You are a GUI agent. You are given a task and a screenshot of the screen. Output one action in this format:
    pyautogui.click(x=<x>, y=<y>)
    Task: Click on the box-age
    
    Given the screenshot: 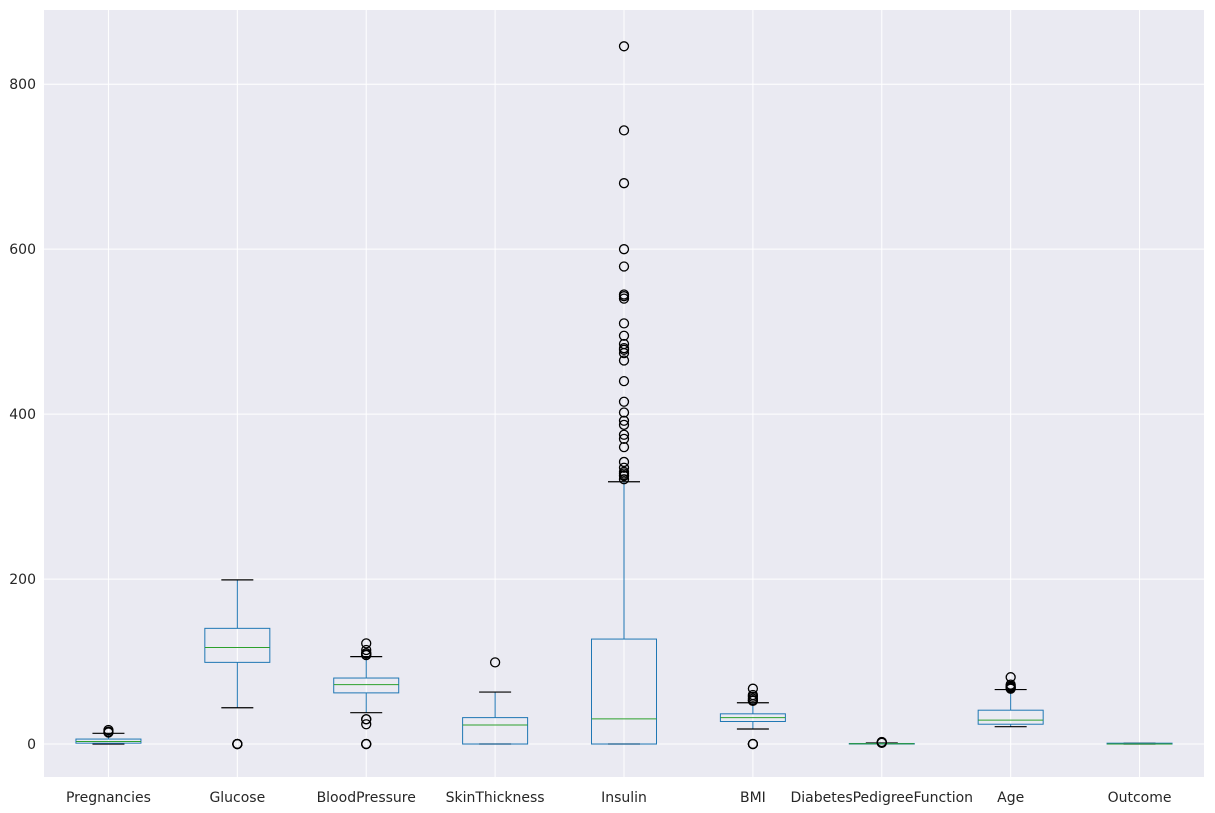 What is the action you would take?
    pyautogui.click(x=1010, y=700)
    